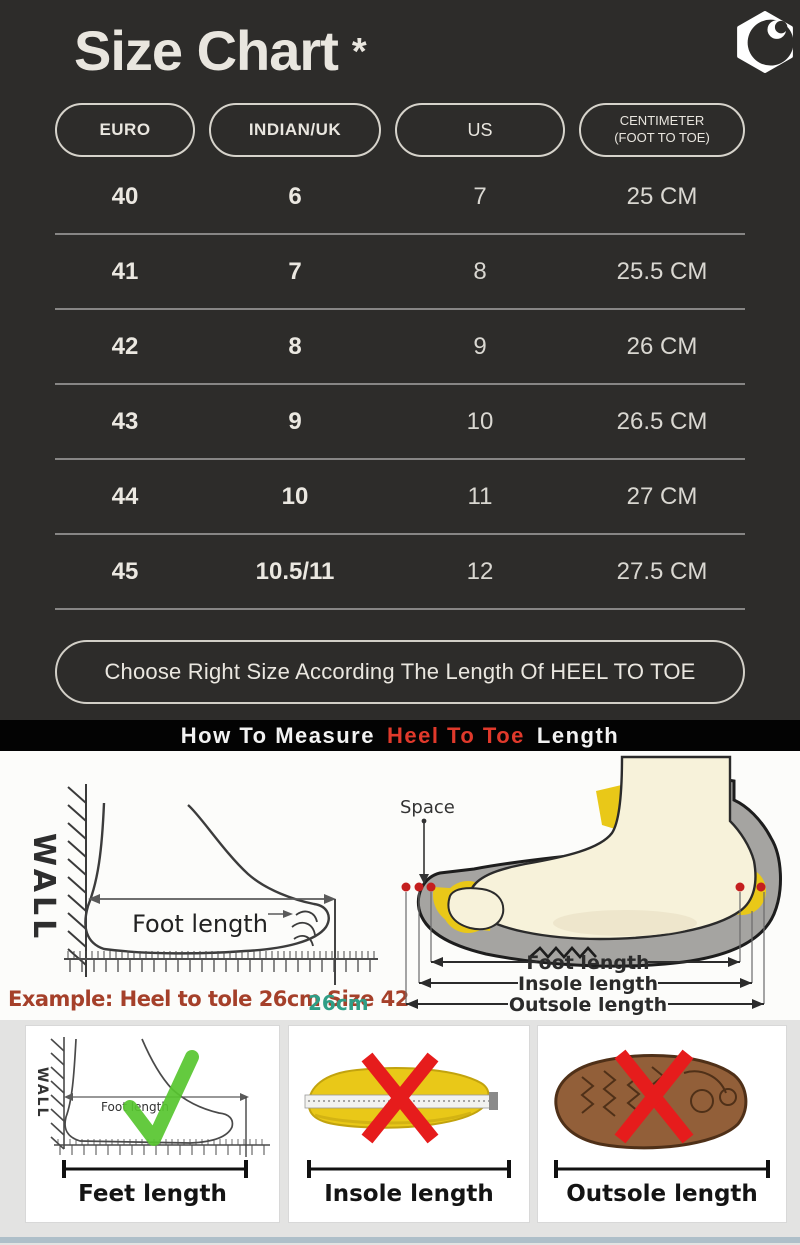 The width and height of the screenshot is (800, 1245). Describe the element at coordinates (480, 196) in the screenshot. I see `cell-us: 7` at that location.